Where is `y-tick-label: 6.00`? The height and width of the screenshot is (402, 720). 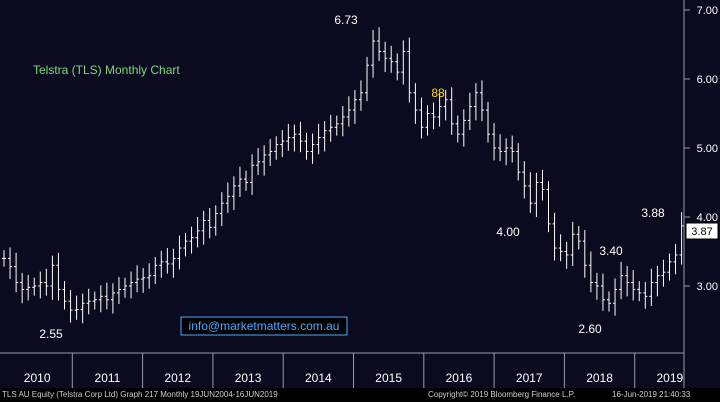
y-tick-label: 6.00 is located at coordinates (707, 80).